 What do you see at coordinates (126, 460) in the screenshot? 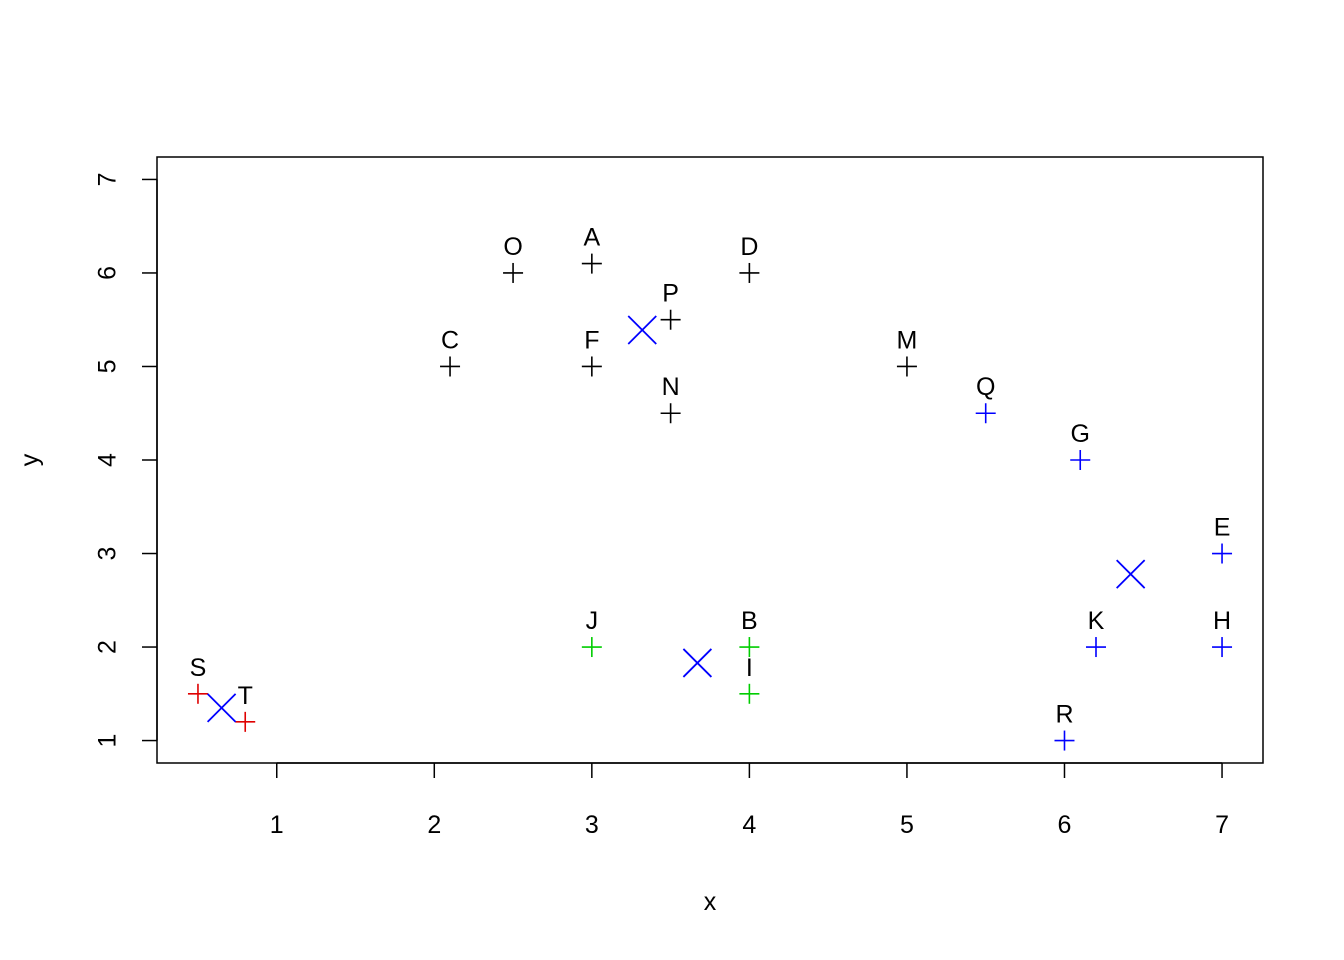
I see `y-axis: 1 2 3 4 5 6 7` at bounding box center [126, 460].